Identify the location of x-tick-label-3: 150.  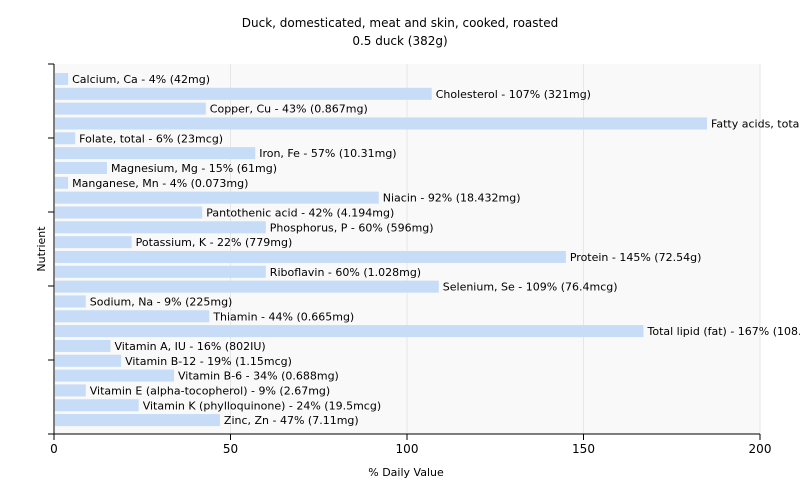
(583, 449).